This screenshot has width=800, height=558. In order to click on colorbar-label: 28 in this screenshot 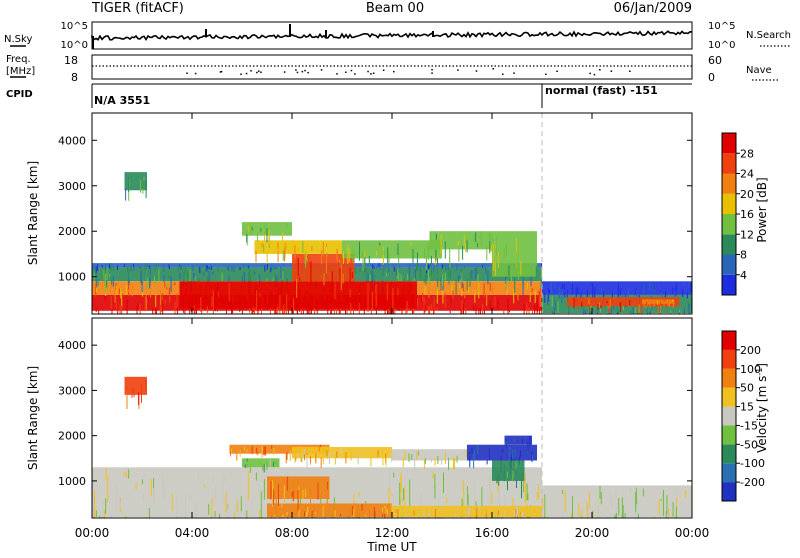, I will do `click(747, 153)`.